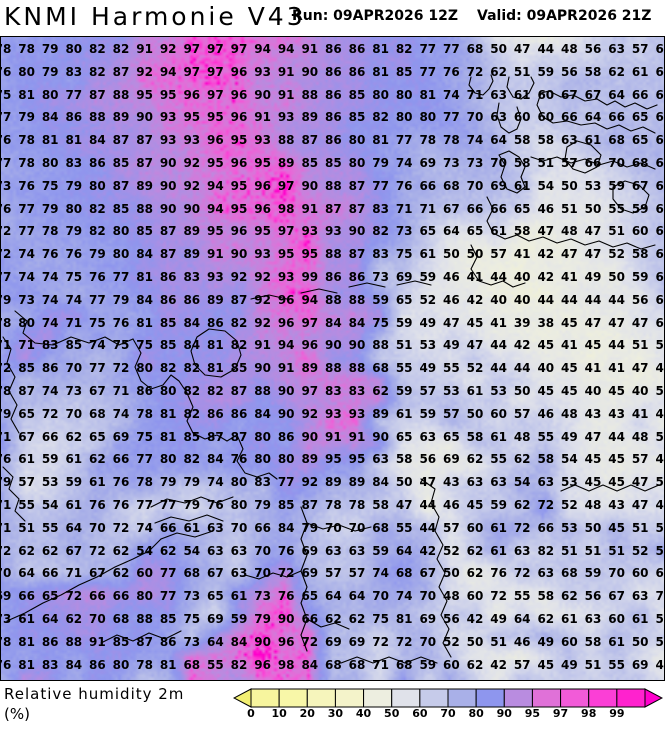  Describe the element at coordinates (310, 436) in the screenshot. I see `grid-value: 90` at that location.